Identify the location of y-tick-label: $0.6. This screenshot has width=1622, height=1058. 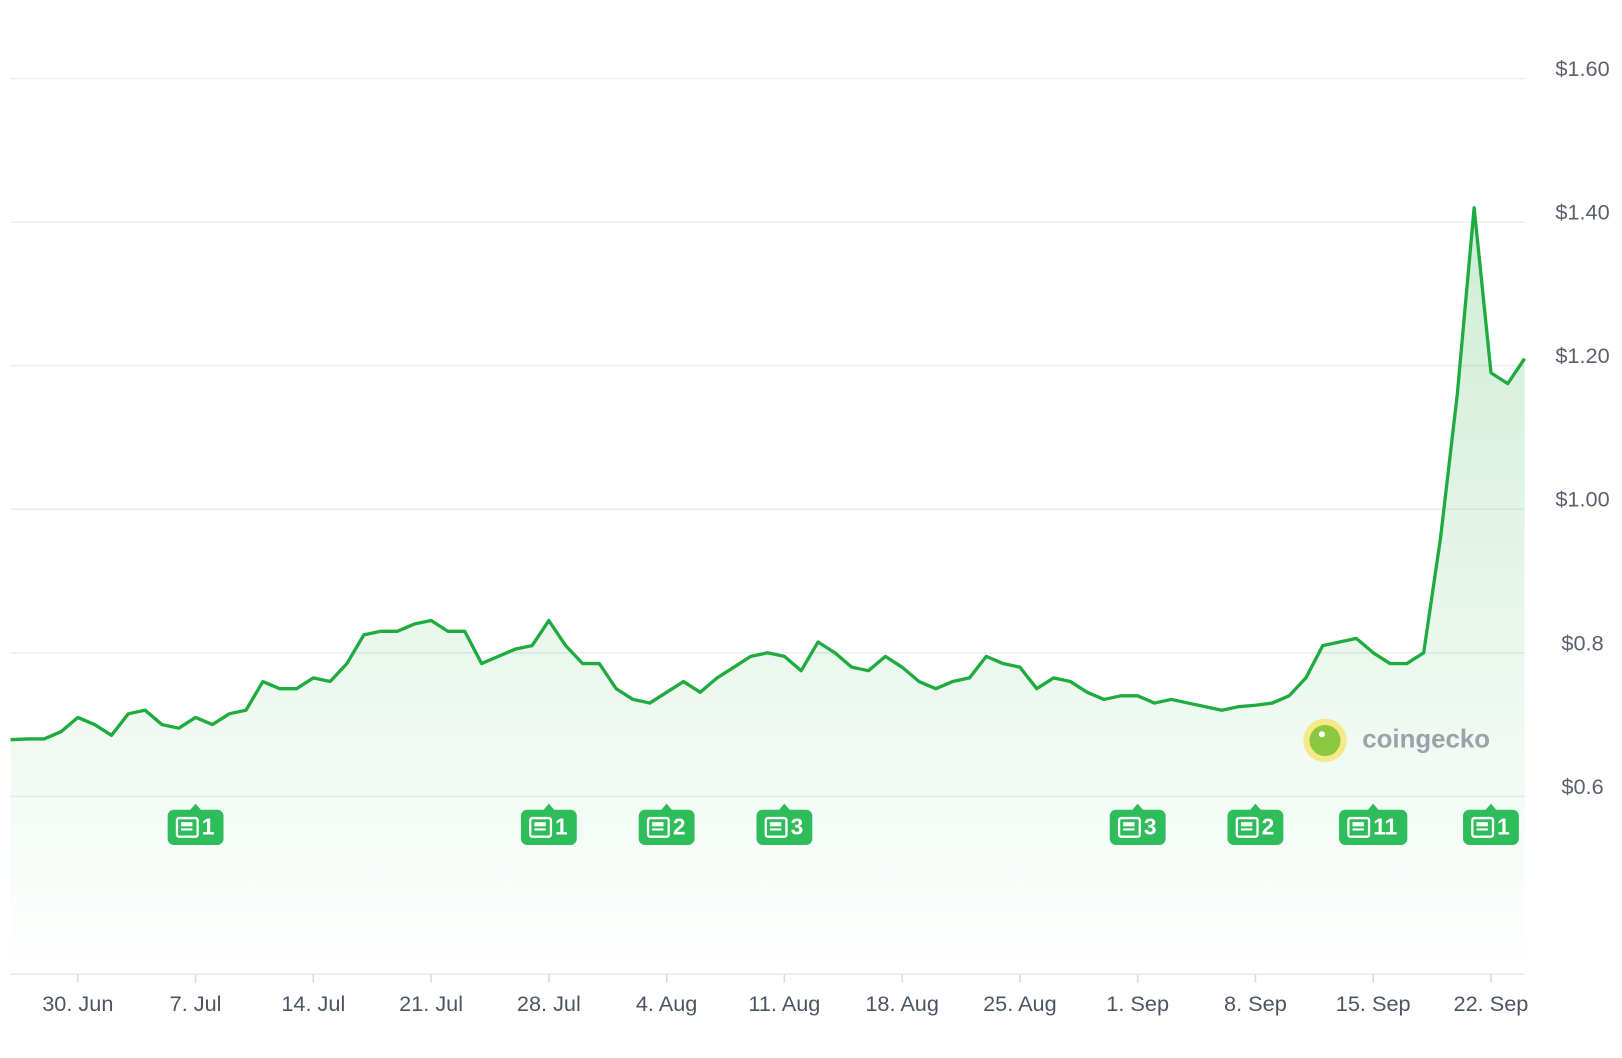
(1582, 786).